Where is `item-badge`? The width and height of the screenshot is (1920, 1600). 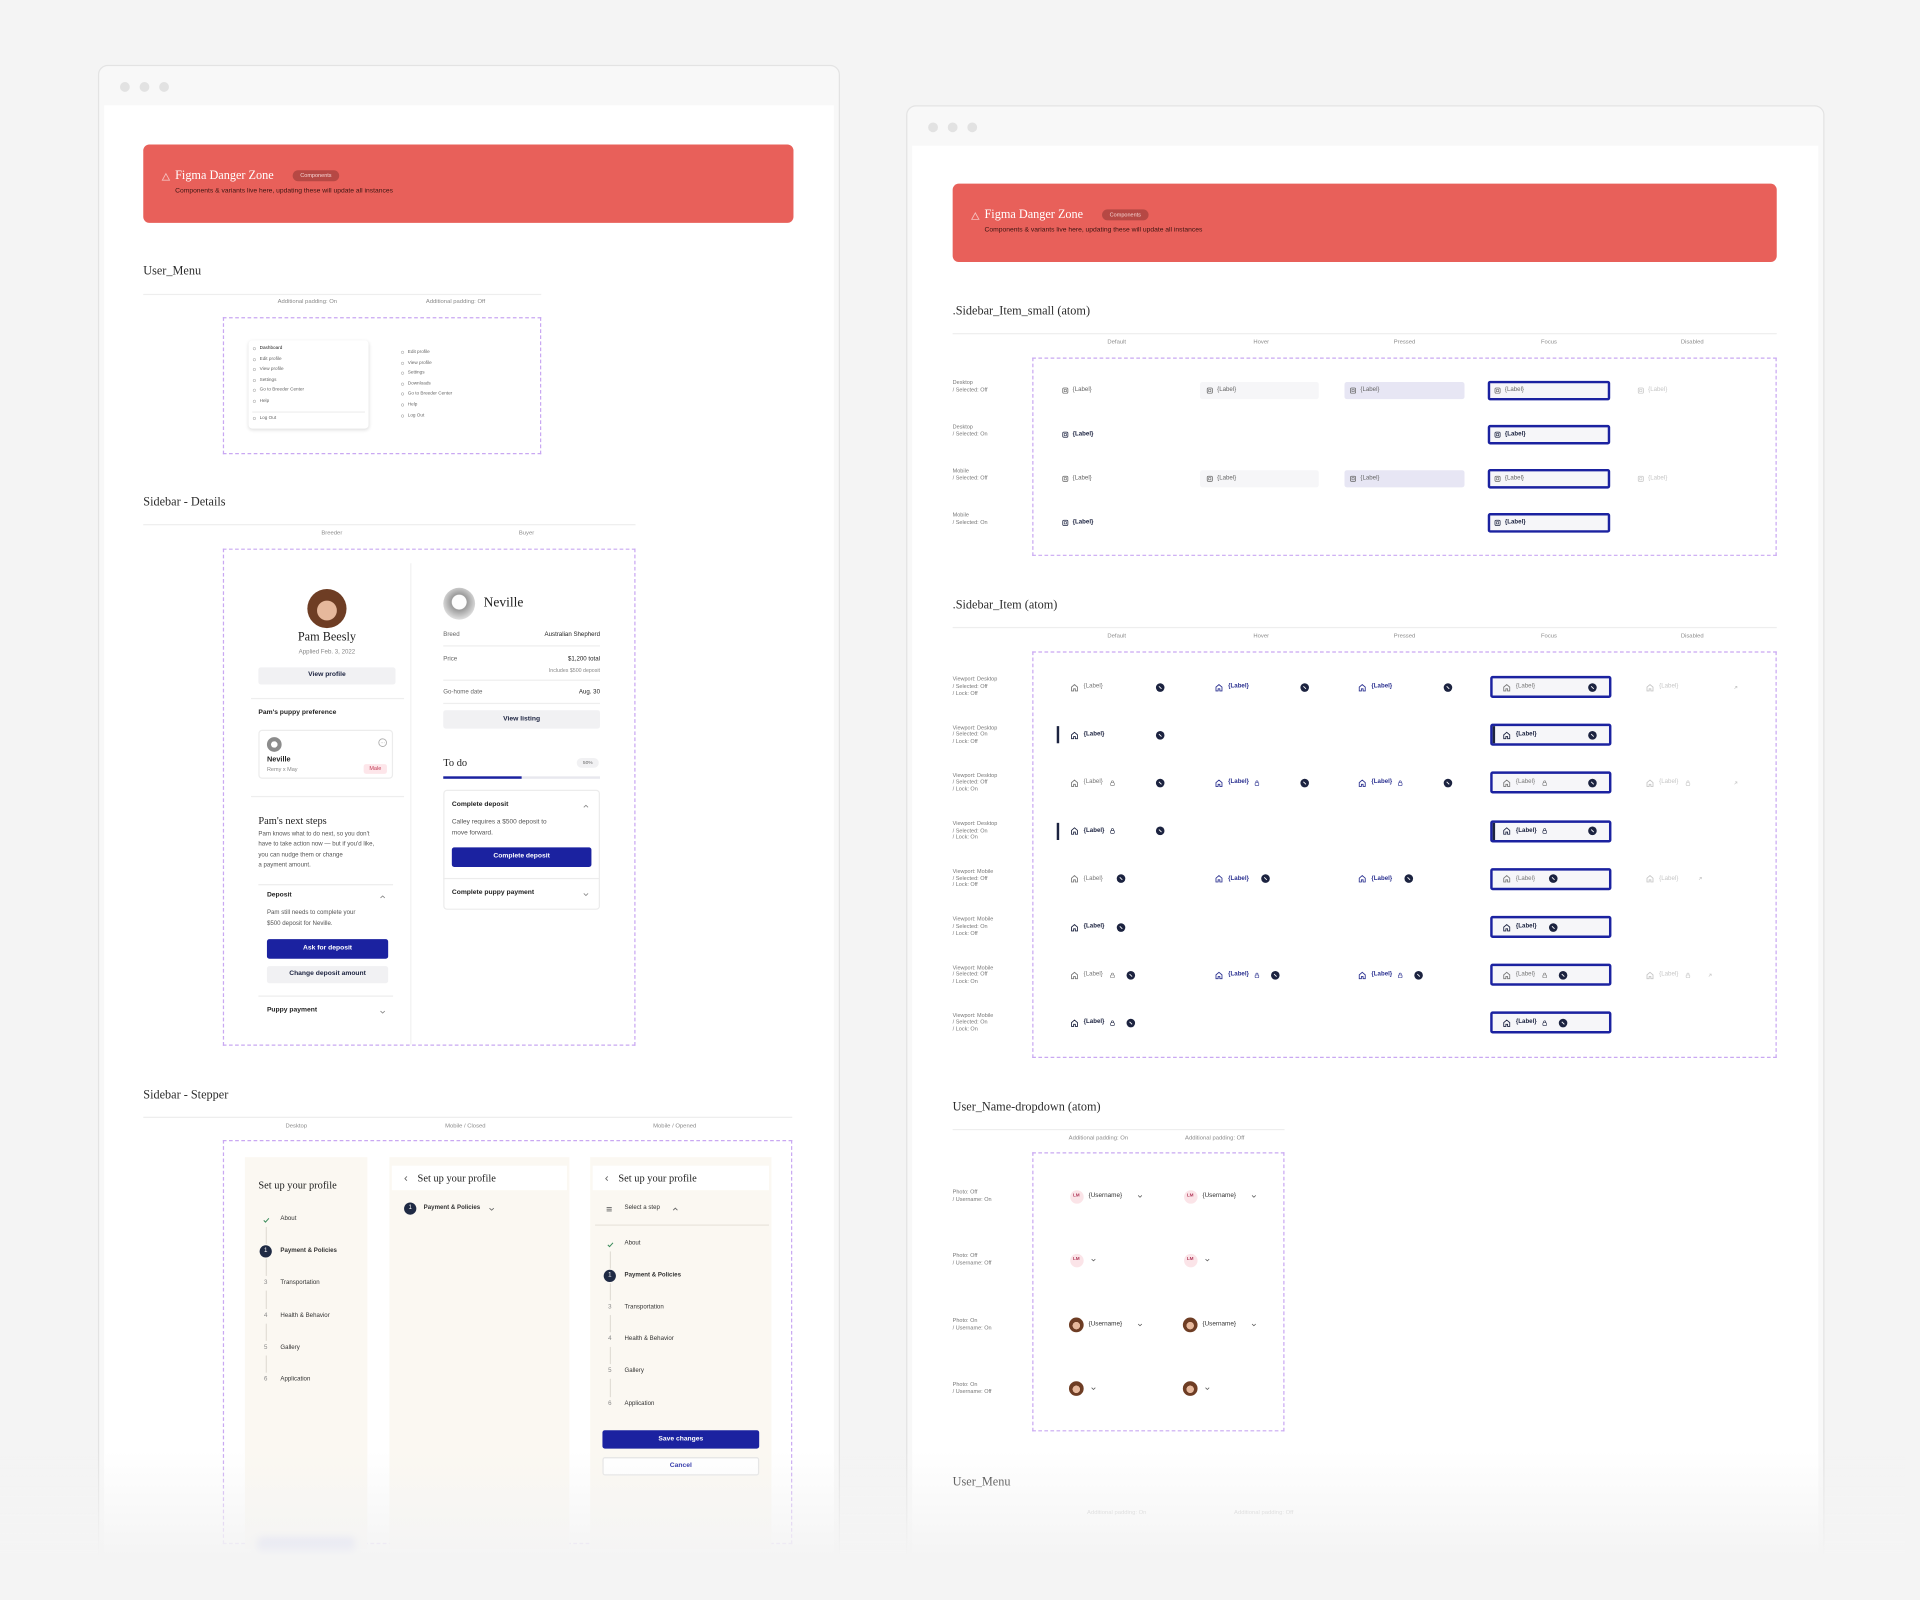
item-badge is located at coordinates (1447, 783).